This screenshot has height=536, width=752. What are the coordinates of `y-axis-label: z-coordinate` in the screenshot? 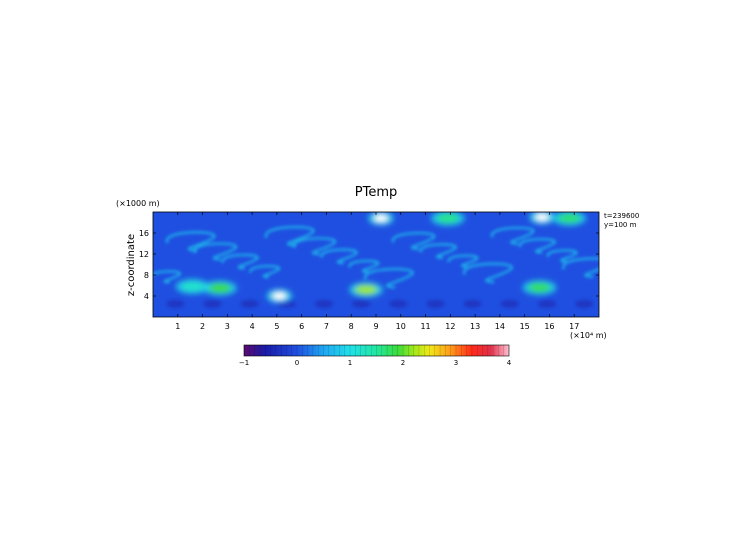 It's located at (131, 265).